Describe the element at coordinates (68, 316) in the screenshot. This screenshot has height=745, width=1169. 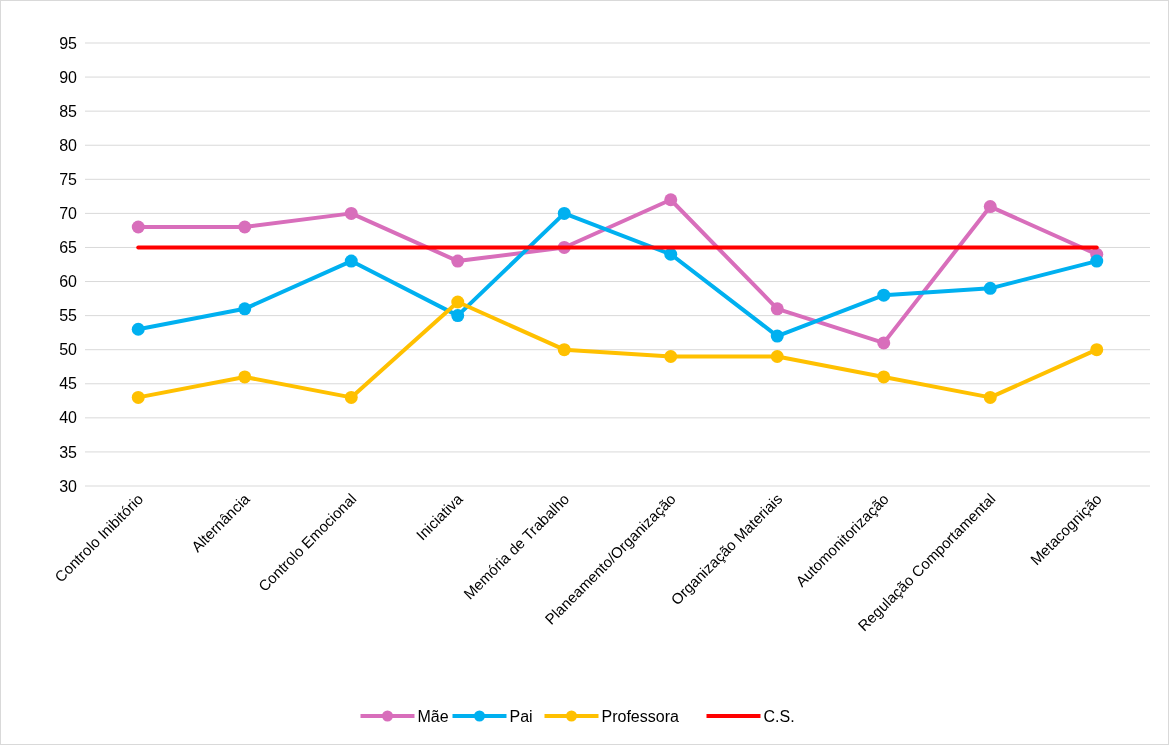
I see `y-tick-label: 55` at that location.